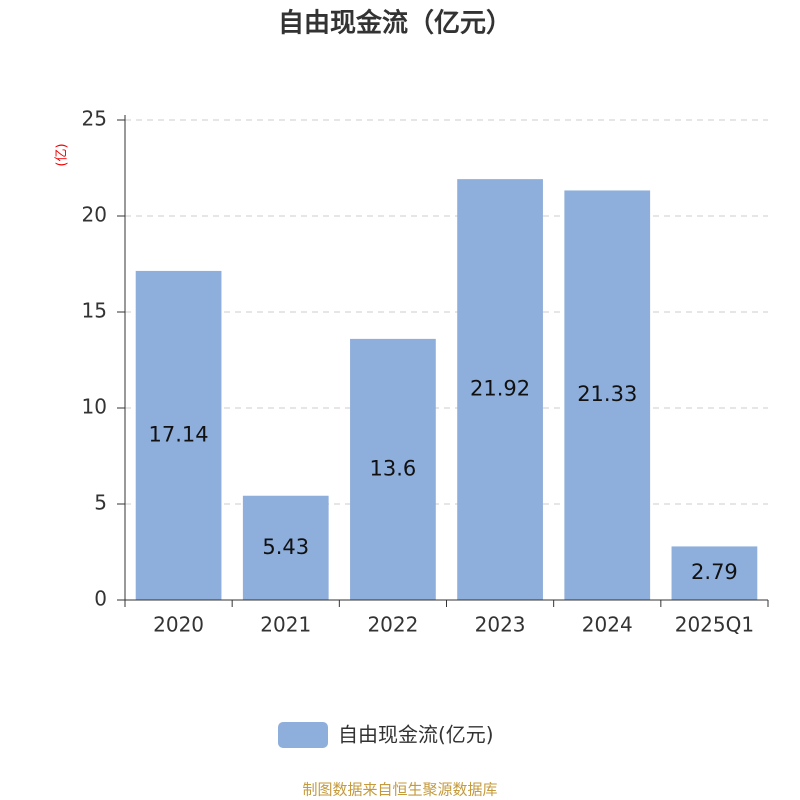 This screenshot has height=800, width=800. I want to click on value-label: 21.33, so click(607, 394).